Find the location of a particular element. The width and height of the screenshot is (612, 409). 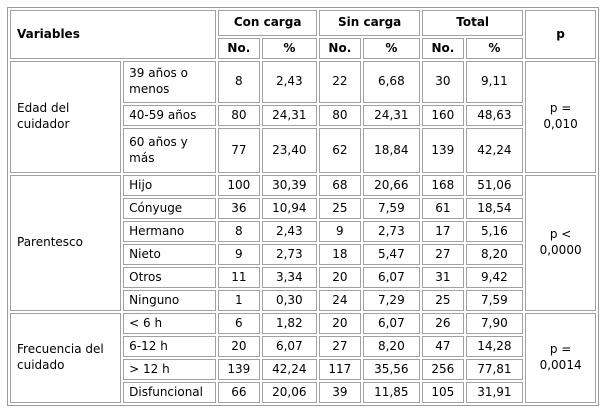

value-cell: 61 is located at coordinates (443, 208).